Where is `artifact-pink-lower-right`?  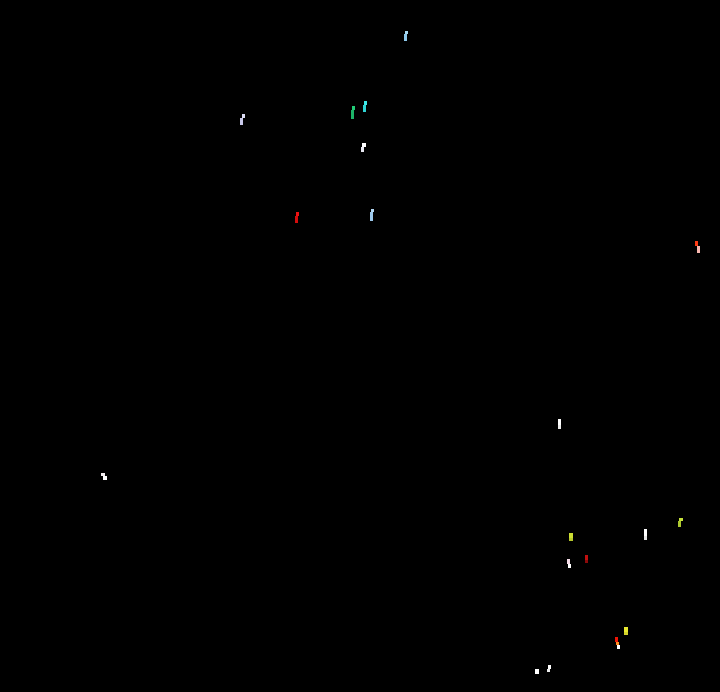 artifact-pink-lower-right is located at coordinates (569, 563).